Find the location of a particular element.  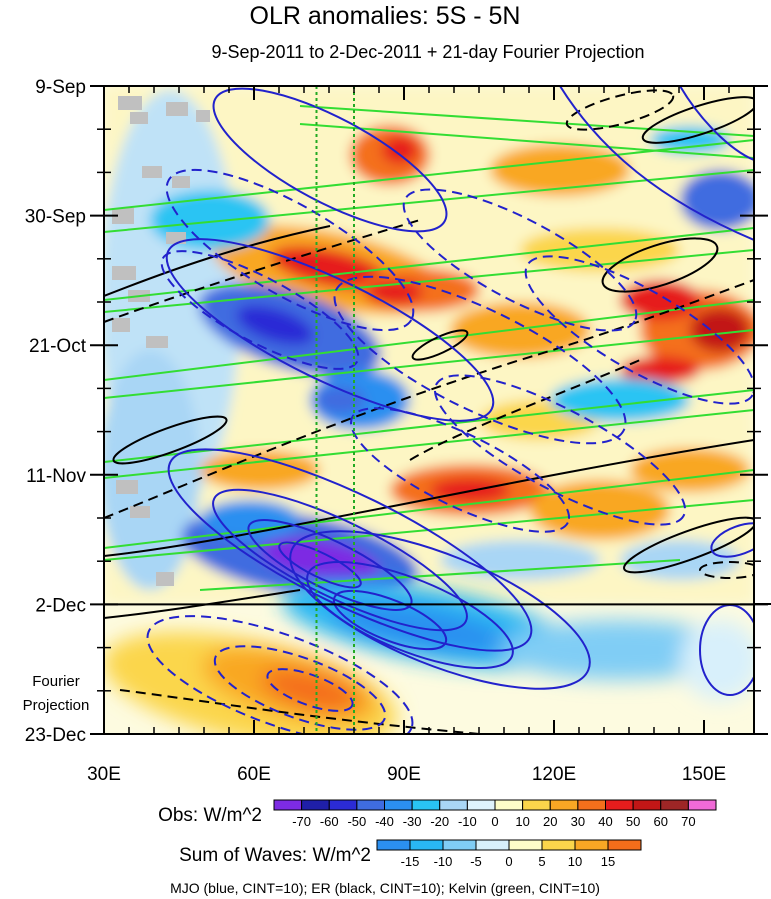

projection-label-line1: Fourier is located at coordinates (56, 681).